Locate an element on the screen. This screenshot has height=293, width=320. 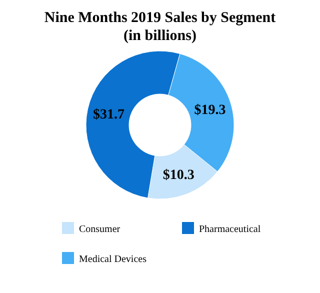
legend-label: Pharmaceutical is located at coordinates (230, 229).